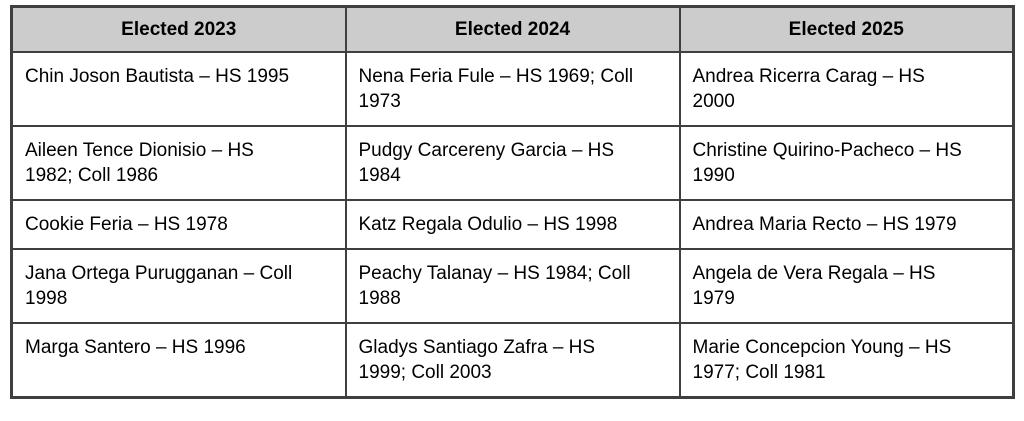 The width and height of the screenshot is (1024, 421). Describe the element at coordinates (846, 89) in the screenshot. I see `table-cell: Andrea Ricerra Carag – HS 2000` at that location.